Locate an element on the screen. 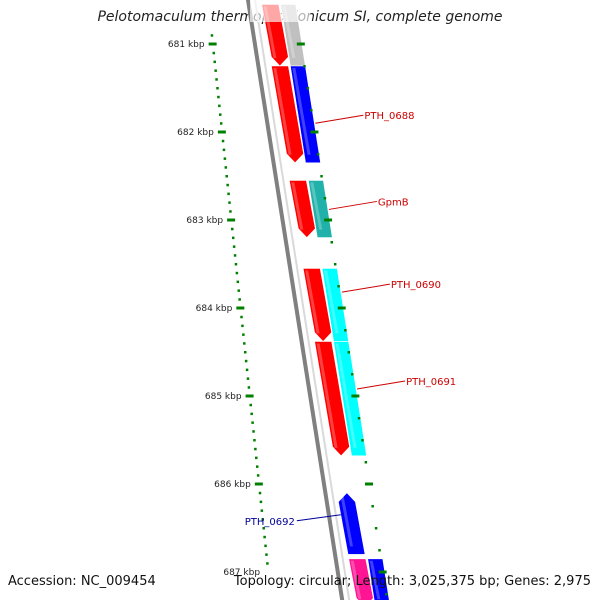 Image resolution: width=600 pixels, height=600 pixels. scale-label: 682 kbp is located at coordinates (195, 133).